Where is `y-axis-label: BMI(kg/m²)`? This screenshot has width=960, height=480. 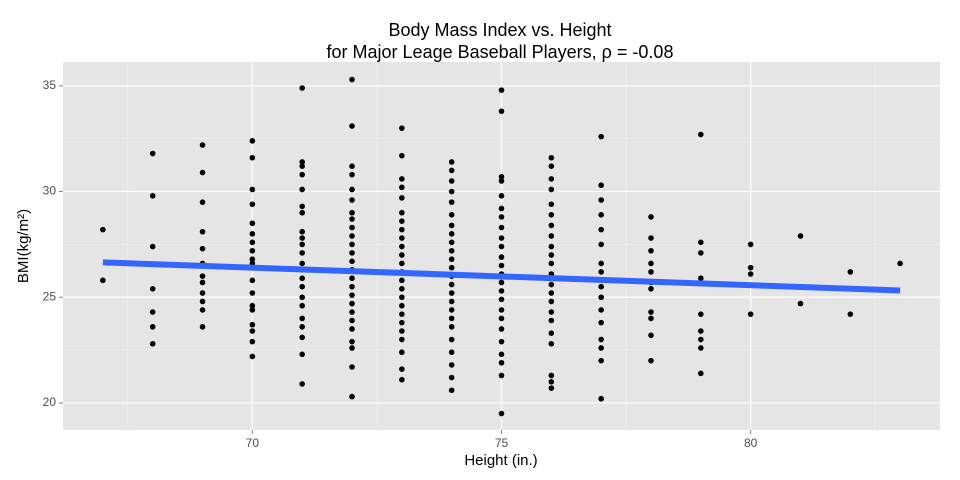 y-axis-label: BMI(kg/m²) is located at coordinates (23, 246).